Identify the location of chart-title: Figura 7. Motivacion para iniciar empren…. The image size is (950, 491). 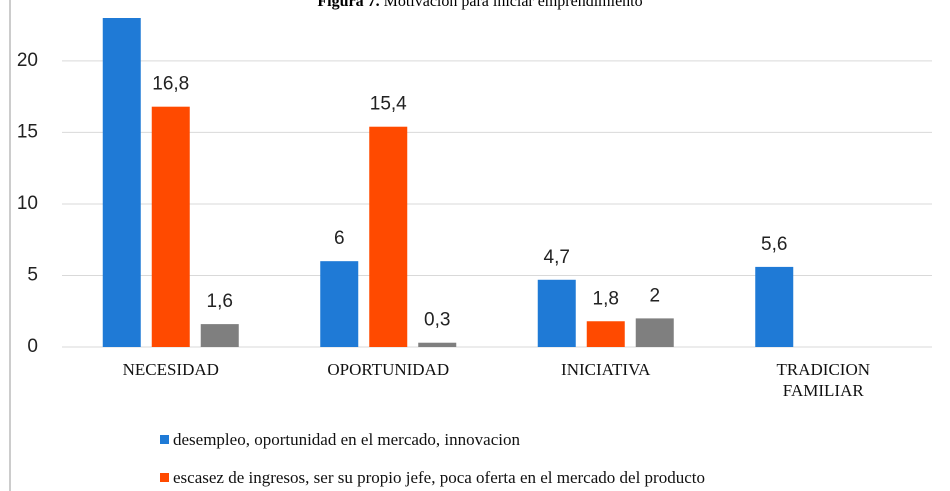
(479, 5).